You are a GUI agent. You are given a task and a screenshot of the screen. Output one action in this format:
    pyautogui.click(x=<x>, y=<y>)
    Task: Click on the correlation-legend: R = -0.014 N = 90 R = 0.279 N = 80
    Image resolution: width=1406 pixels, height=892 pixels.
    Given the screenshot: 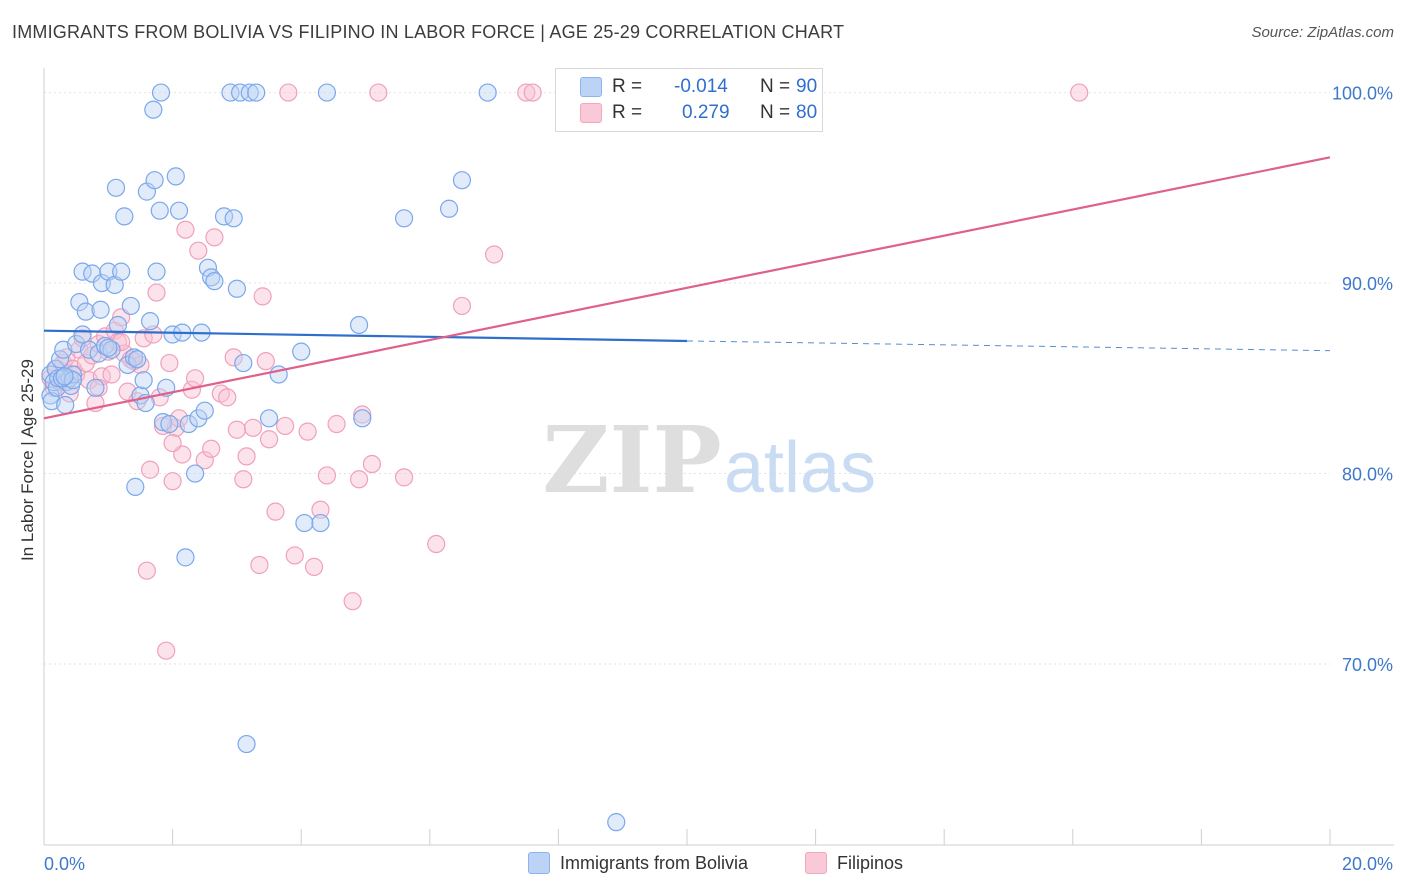 What is the action you would take?
    pyautogui.click(x=689, y=100)
    